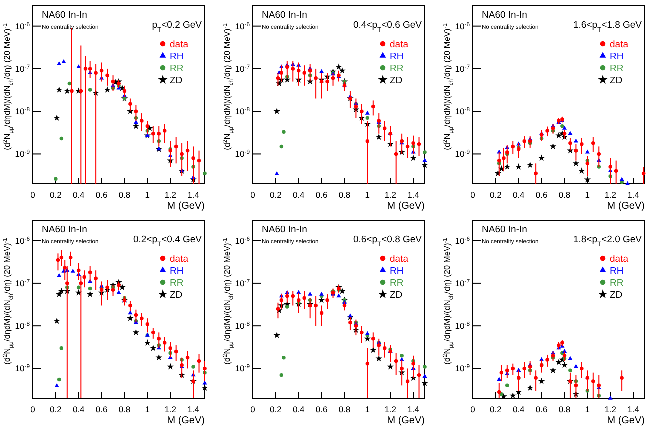 This screenshot has width=660, height=429. I want to click on annotation: 0.2<p$_{T}$<0.4 GeV, so click(168, 241).